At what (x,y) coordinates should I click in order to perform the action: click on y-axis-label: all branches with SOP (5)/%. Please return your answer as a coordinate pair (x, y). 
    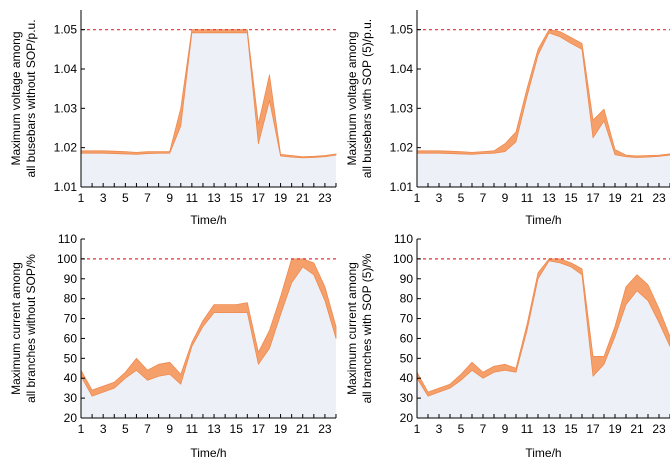
    Looking at the image, I should click on (367, 328).